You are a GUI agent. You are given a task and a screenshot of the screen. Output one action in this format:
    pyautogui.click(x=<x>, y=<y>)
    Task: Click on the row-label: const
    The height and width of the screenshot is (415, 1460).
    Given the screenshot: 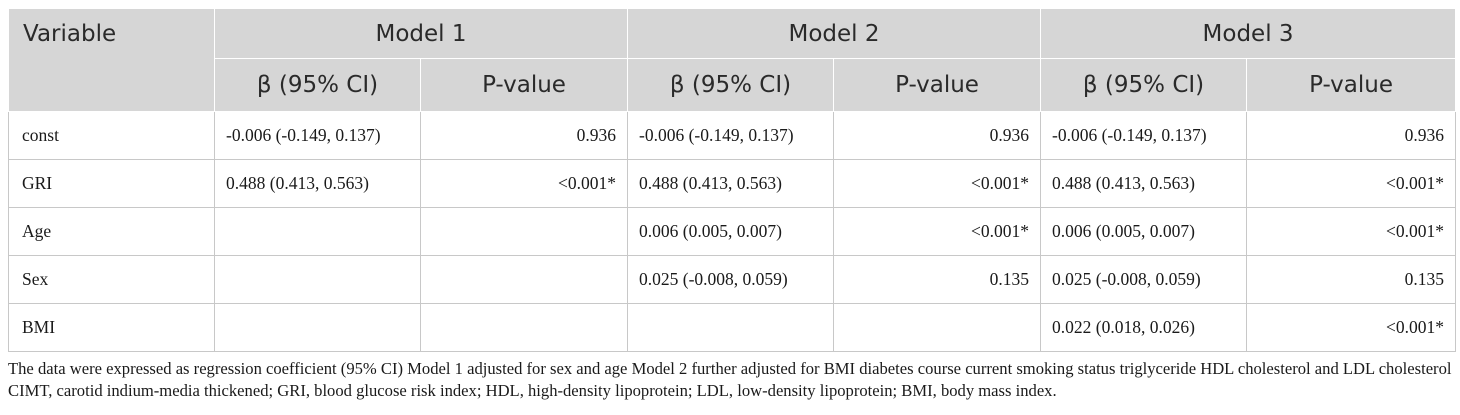 What is the action you would take?
    pyautogui.click(x=111, y=135)
    